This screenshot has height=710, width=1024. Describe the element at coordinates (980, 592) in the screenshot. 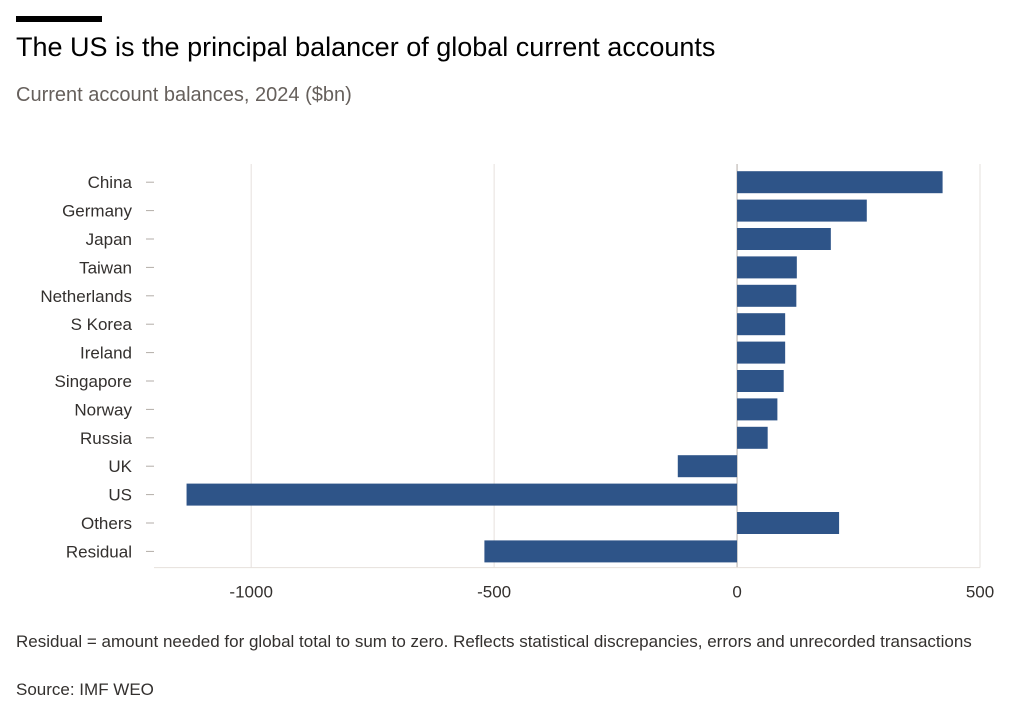

I see `x-tick-label: 500` at that location.